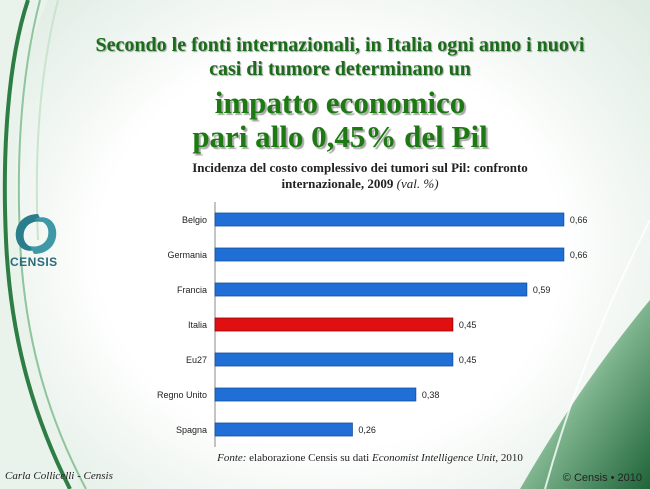 Image resolution: width=650 pixels, height=489 pixels. I want to click on source-italic: Economist Intelligence Unit, so click(433, 458).